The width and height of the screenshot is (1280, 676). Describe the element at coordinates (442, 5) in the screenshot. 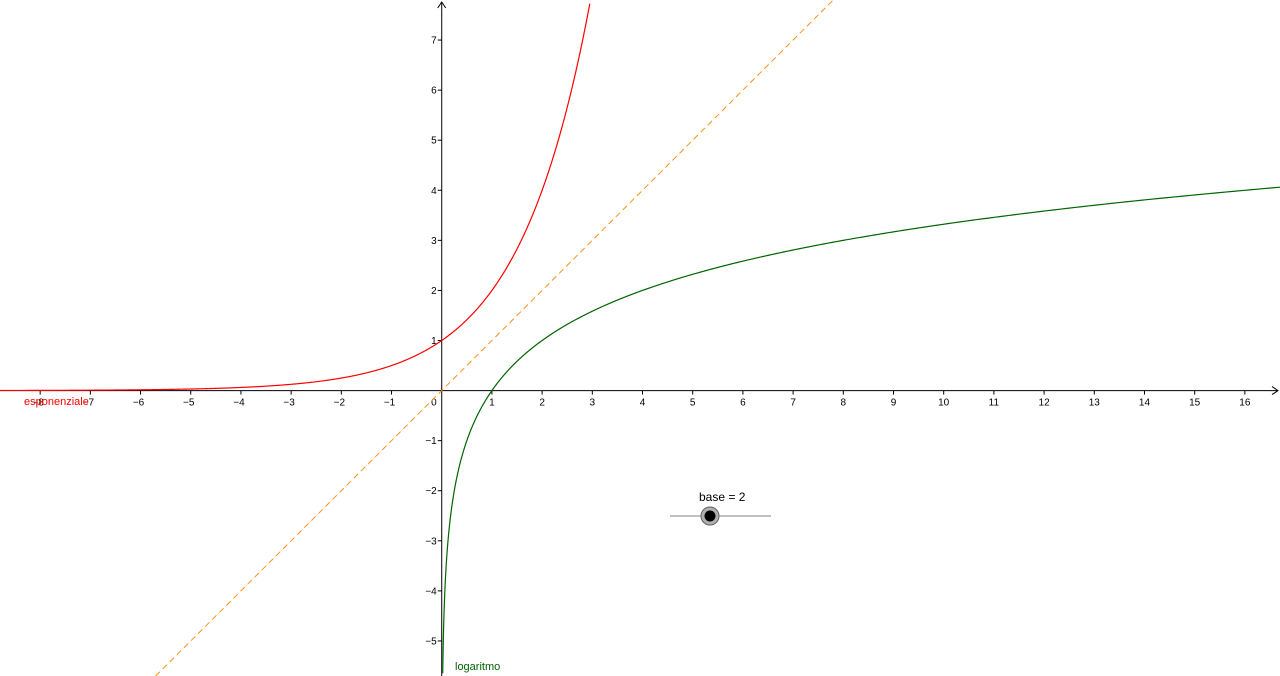

I see `y-axis-arrow-icon` at that location.